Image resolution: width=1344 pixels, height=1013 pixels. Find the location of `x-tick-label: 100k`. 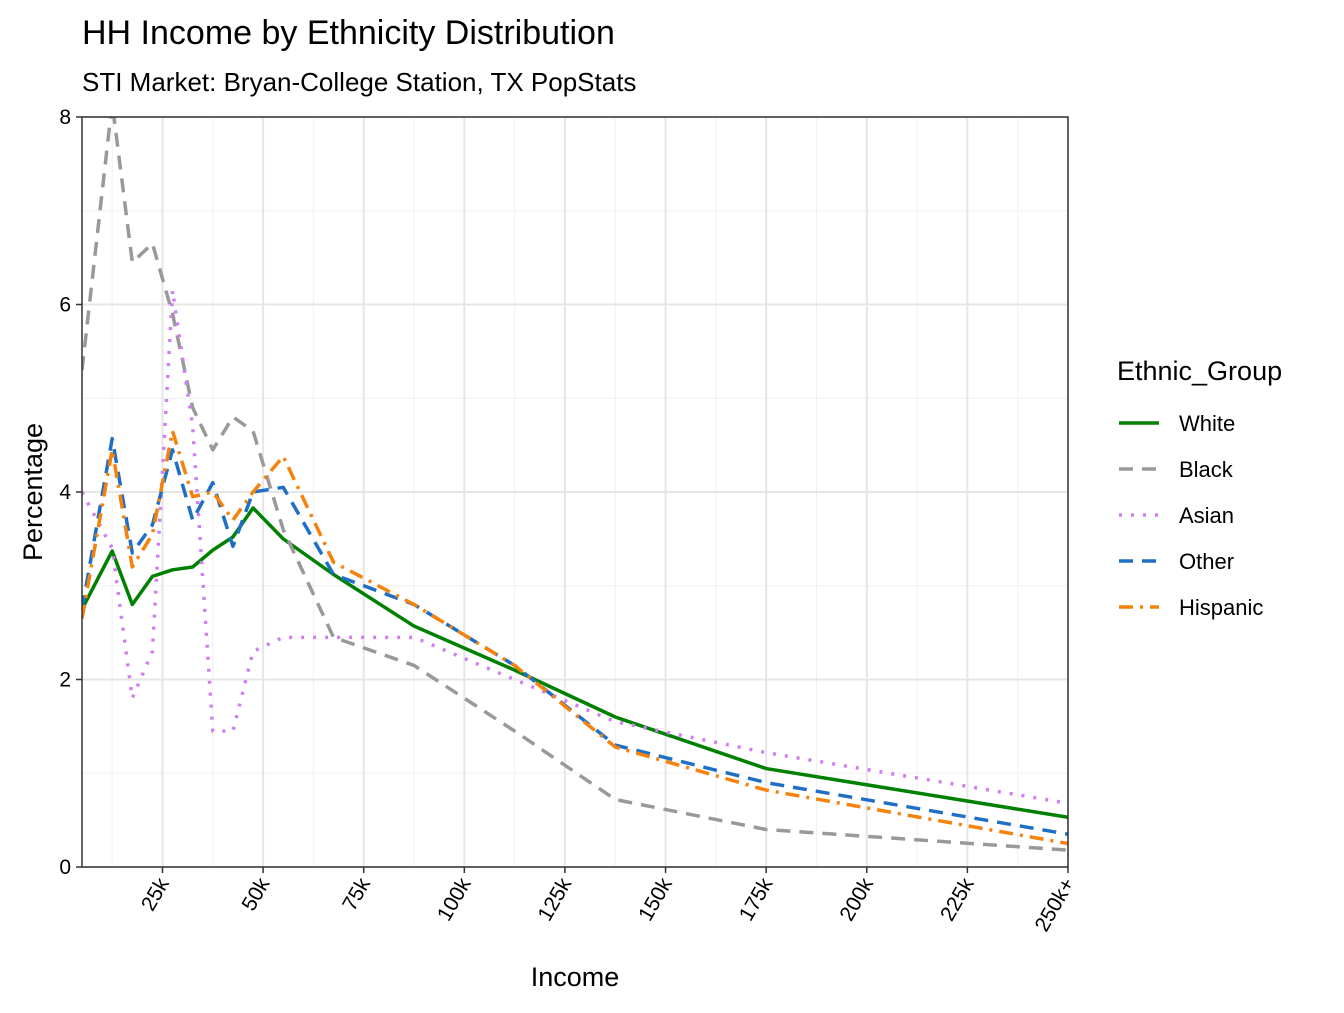

x-tick-label: 100k is located at coordinates (454, 899).